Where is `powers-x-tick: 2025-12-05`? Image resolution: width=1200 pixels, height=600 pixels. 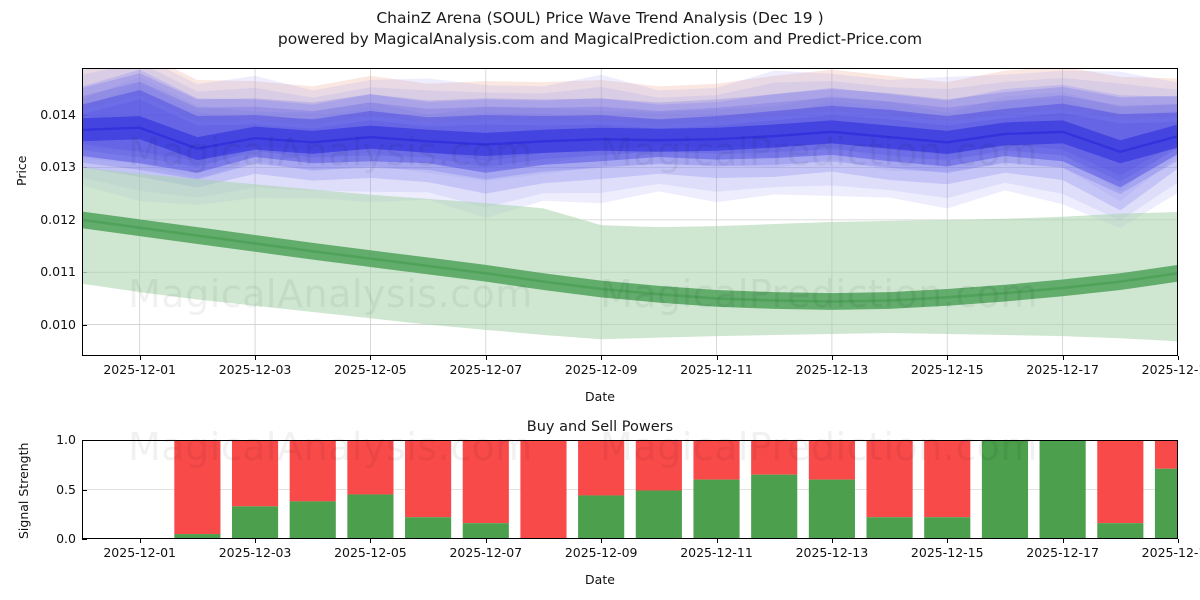
powers-x-tick: 2025-12-05 is located at coordinates (370, 552).